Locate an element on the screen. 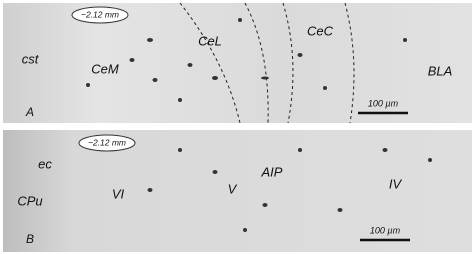 This screenshot has width=474, height=254. region-label: V is located at coordinates (233, 188).